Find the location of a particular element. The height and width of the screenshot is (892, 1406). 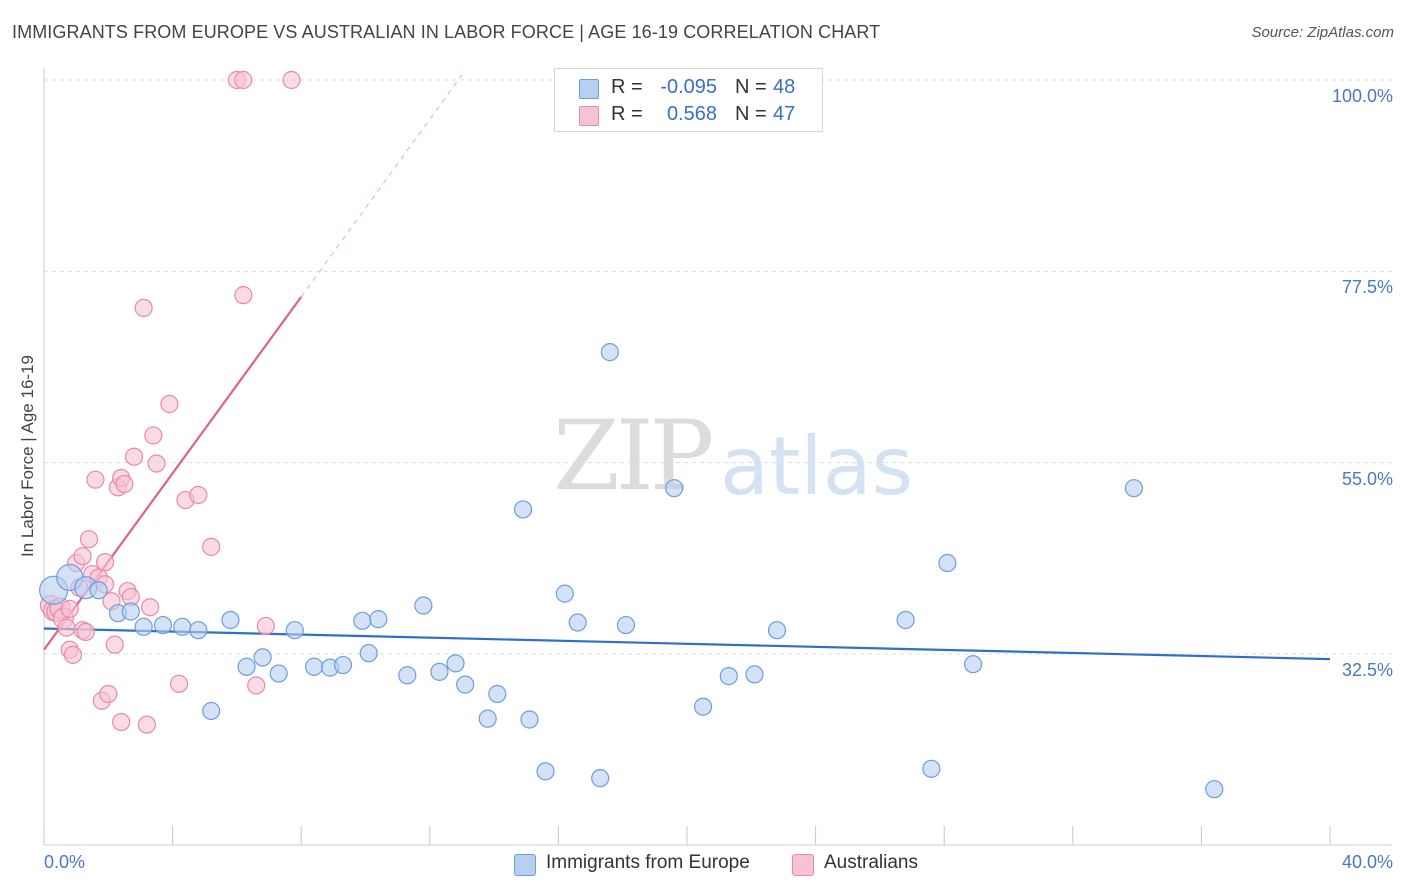

y-tick-label: 77.5% is located at coordinates (1367, 287).